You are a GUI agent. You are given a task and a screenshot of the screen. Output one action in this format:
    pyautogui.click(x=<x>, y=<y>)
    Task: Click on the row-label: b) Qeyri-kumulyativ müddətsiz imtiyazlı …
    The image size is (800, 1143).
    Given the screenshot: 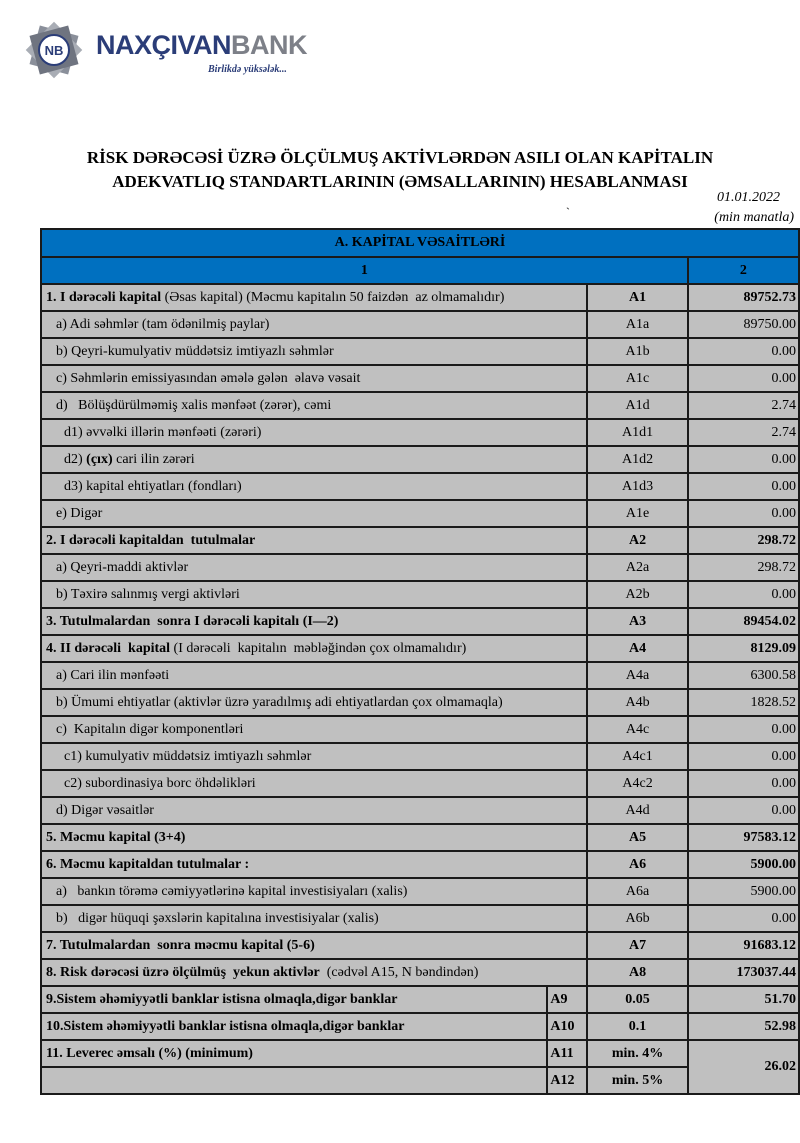 What is the action you would take?
    pyautogui.click(x=314, y=351)
    